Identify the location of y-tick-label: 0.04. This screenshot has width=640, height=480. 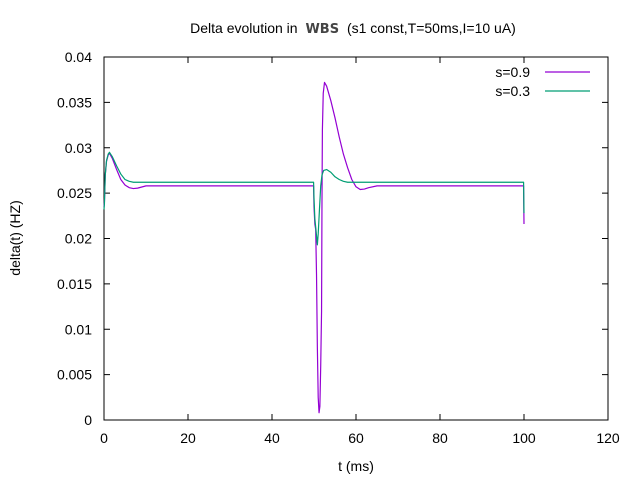
(78, 57).